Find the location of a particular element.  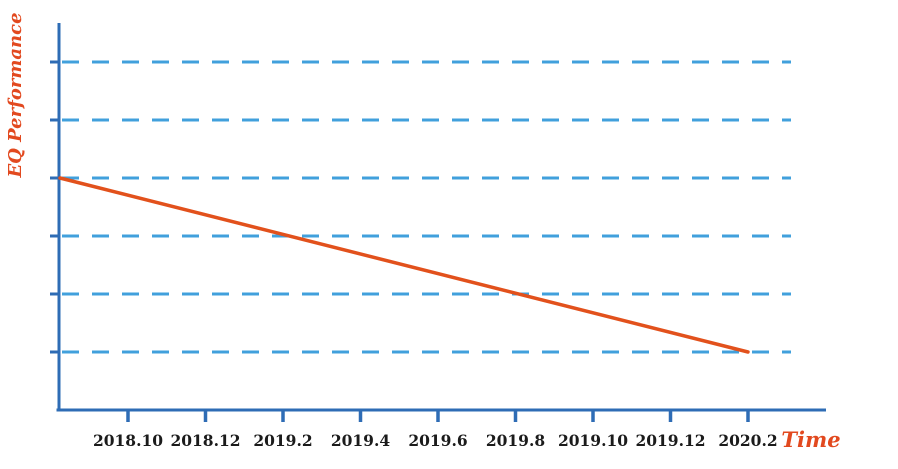

x-tick-label: 2019.12 is located at coordinates (670, 440).